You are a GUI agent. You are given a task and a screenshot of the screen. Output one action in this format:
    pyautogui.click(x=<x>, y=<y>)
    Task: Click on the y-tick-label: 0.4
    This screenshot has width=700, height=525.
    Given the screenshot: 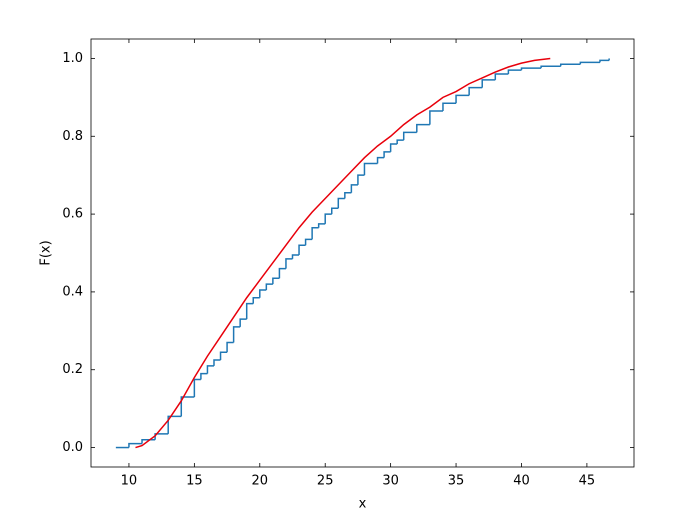 What is the action you would take?
    pyautogui.click(x=72, y=291)
    